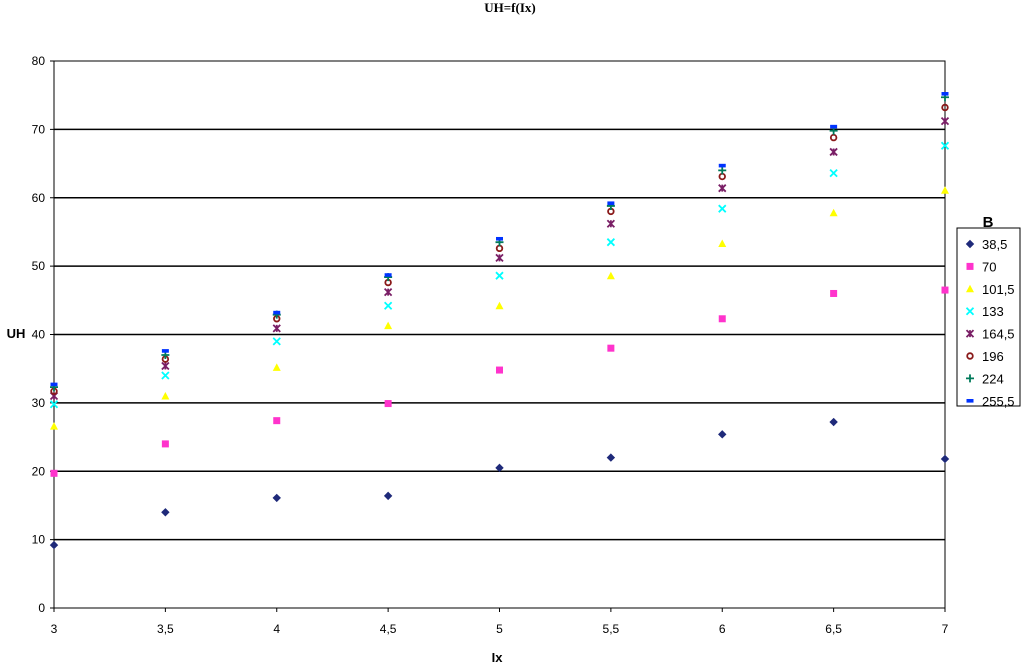 The width and height of the screenshot is (1026, 668). Describe the element at coordinates (498, 657) in the screenshot. I see `x-axis-label: Ix` at that location.